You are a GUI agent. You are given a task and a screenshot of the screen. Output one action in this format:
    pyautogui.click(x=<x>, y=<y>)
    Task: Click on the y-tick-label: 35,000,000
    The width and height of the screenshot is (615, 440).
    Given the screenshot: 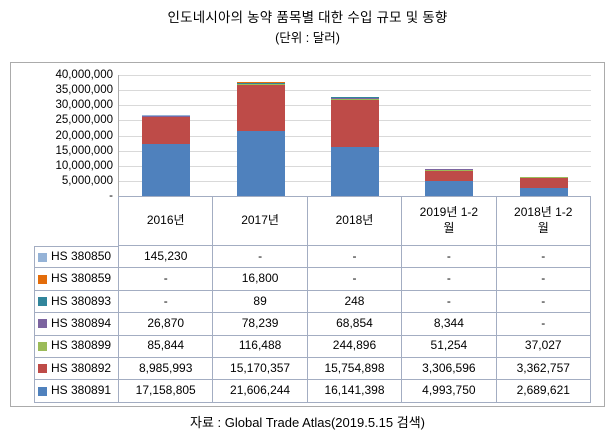 What is the action you would take?
    pyautogui.click(x=84, y=90)
    